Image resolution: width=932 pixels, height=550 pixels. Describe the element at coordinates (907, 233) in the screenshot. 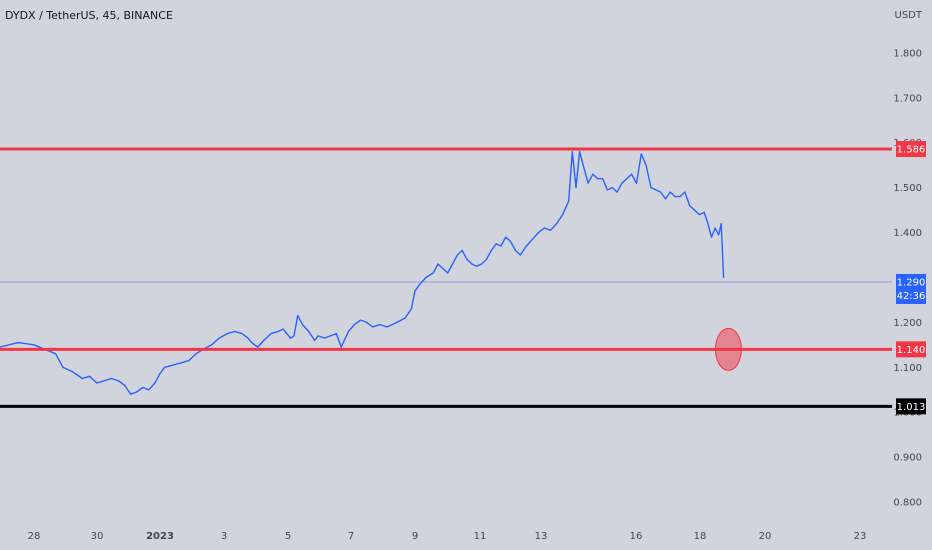

I see `y-tick-label: 1.400` at that location.